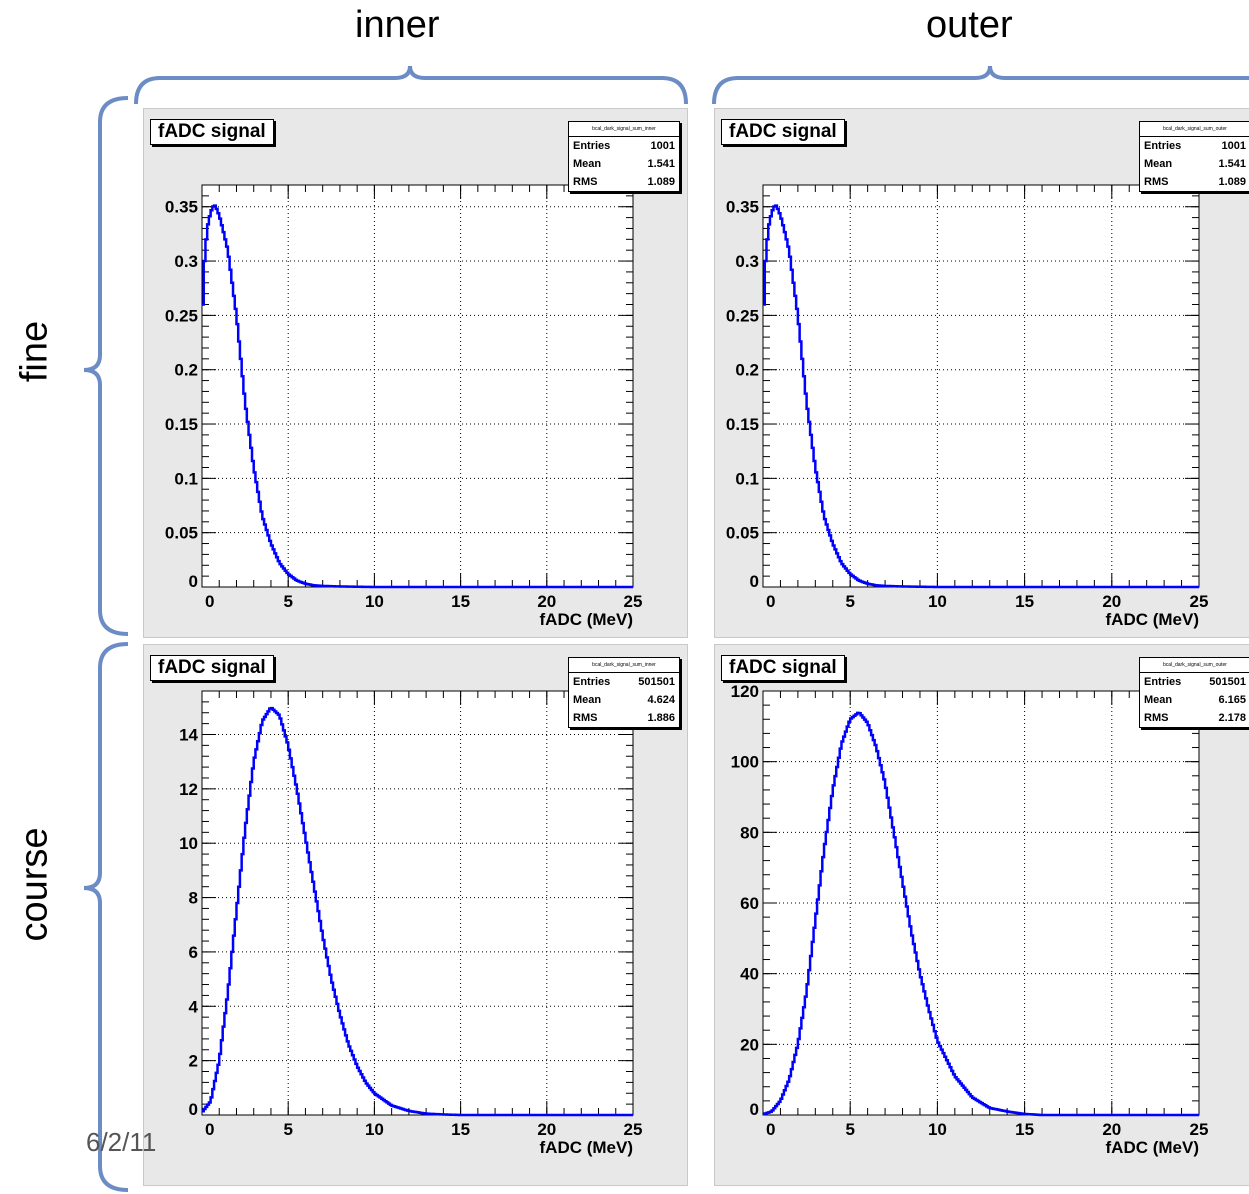 This screenshot has height=1194, width=1249. What do you see at coordinates (181, 533) in the screenshot?
I see `y-tick-label: 0.05` at bounding box center [181, 533].